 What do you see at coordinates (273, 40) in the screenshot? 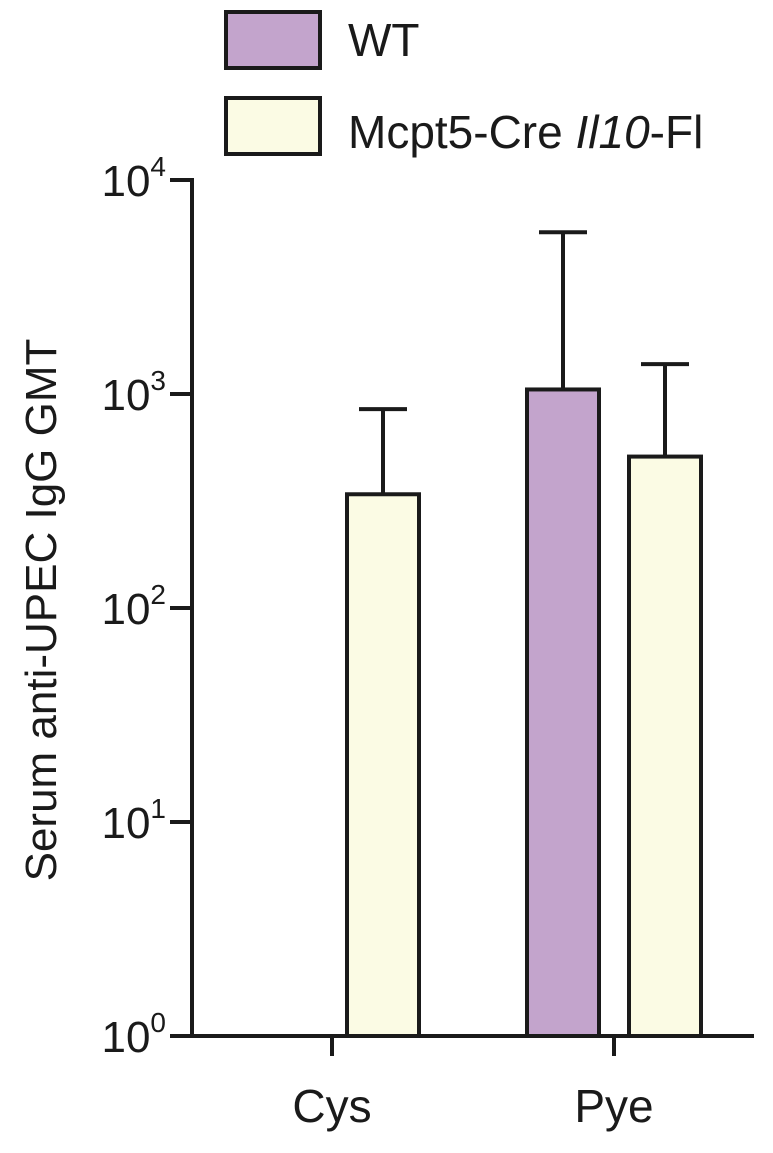
I see `legend-swatch-wt` at bounding box center [273, 40].